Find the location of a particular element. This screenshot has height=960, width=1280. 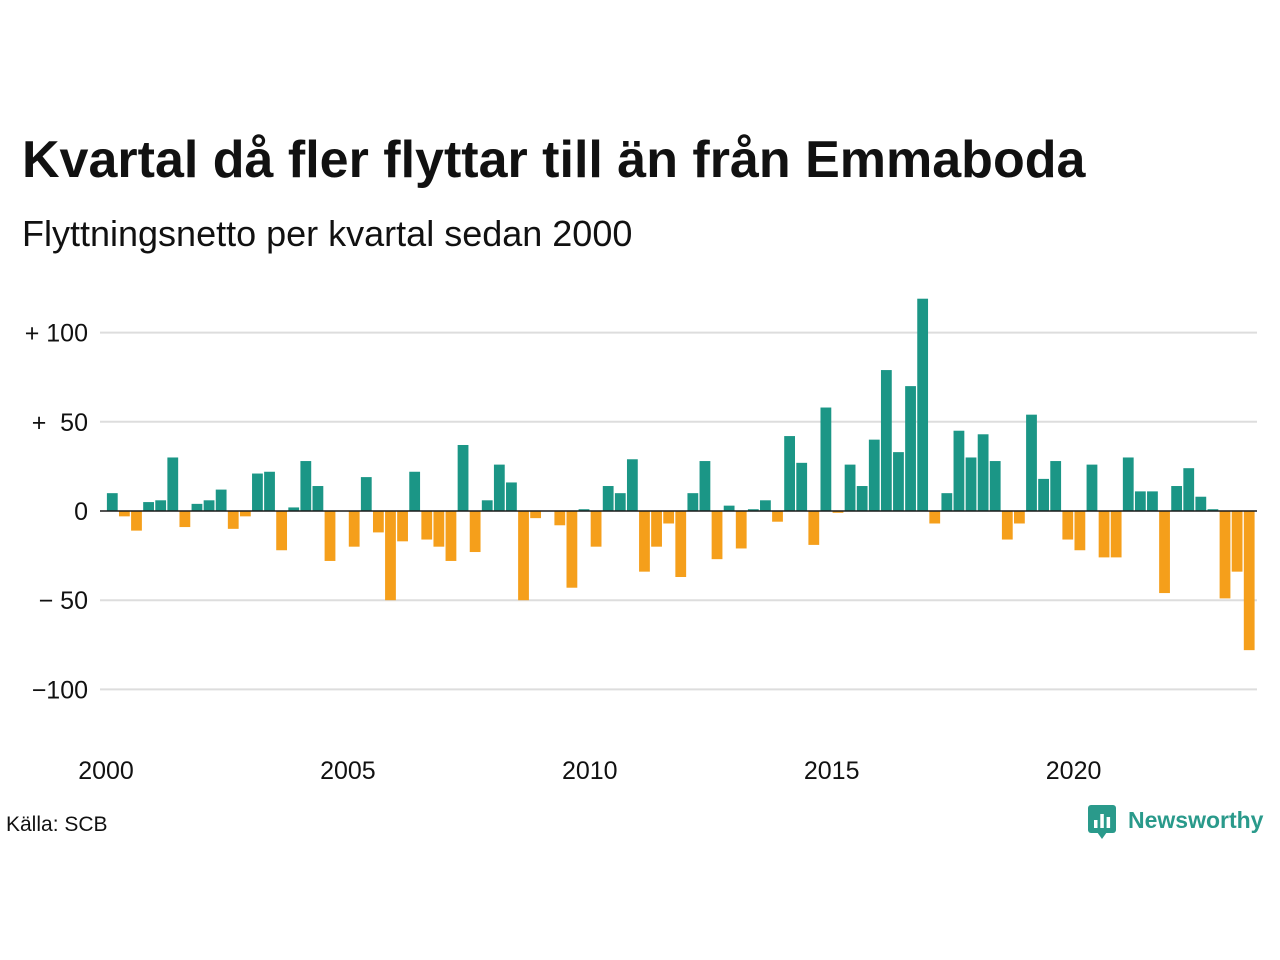

bar-2019-q2 is located at coordinates (1043, 494).